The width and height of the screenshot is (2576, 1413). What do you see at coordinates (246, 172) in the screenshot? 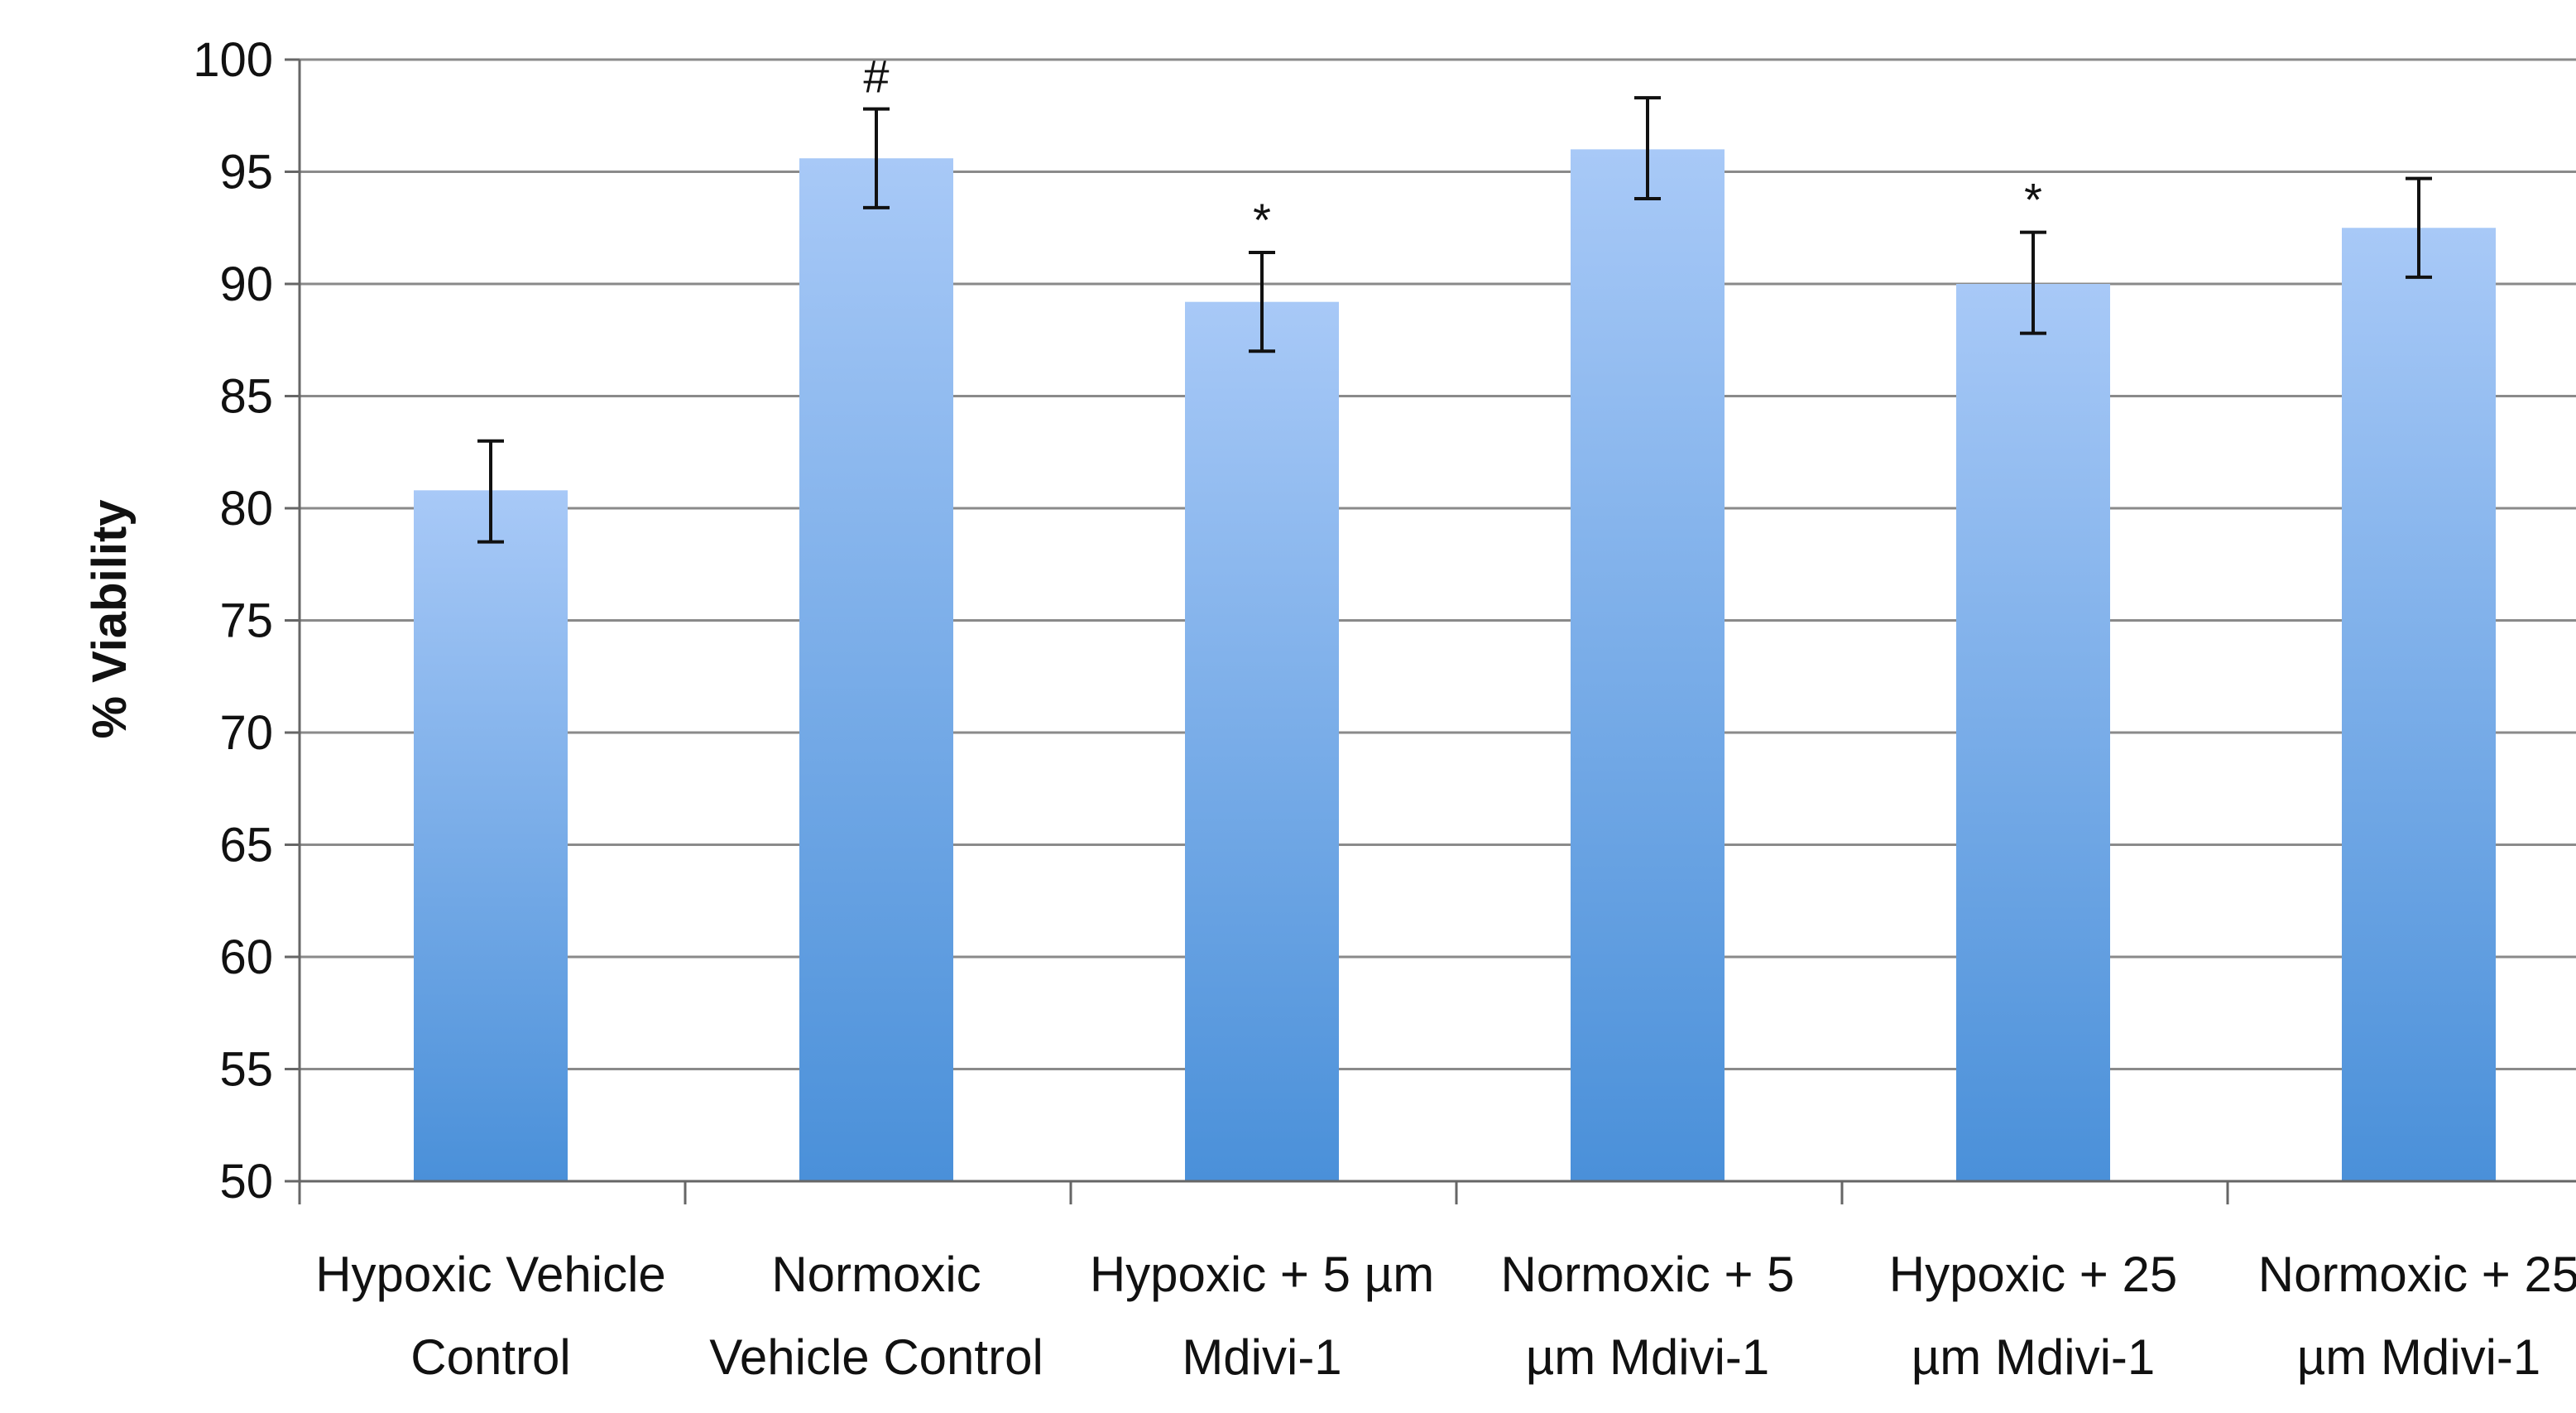
I see `y-tick-label: 95` at bounding box center [246, 172].